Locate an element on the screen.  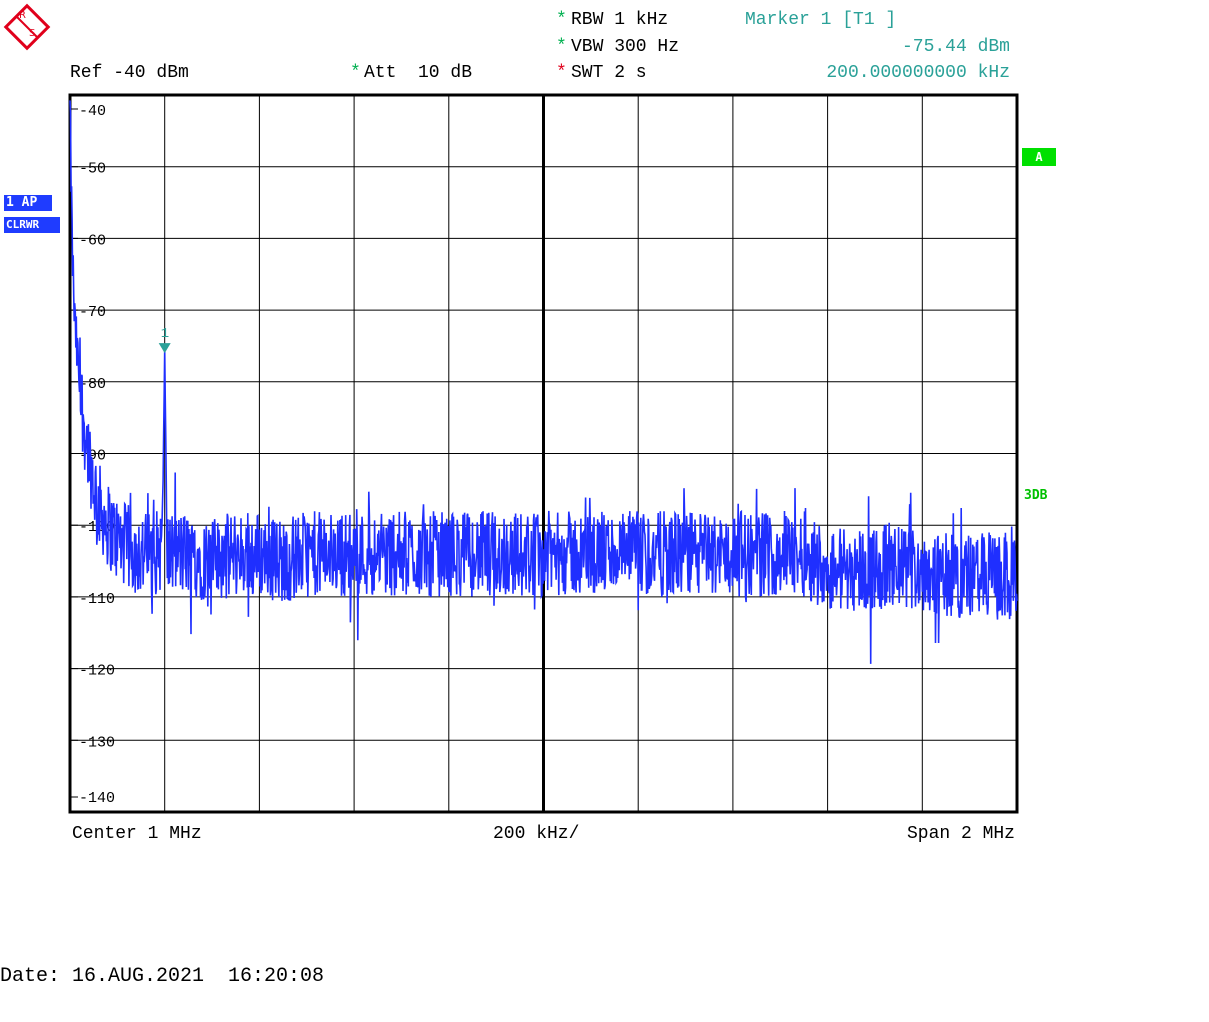
y-tick-label: -140 is located at coordinates (97, 798).